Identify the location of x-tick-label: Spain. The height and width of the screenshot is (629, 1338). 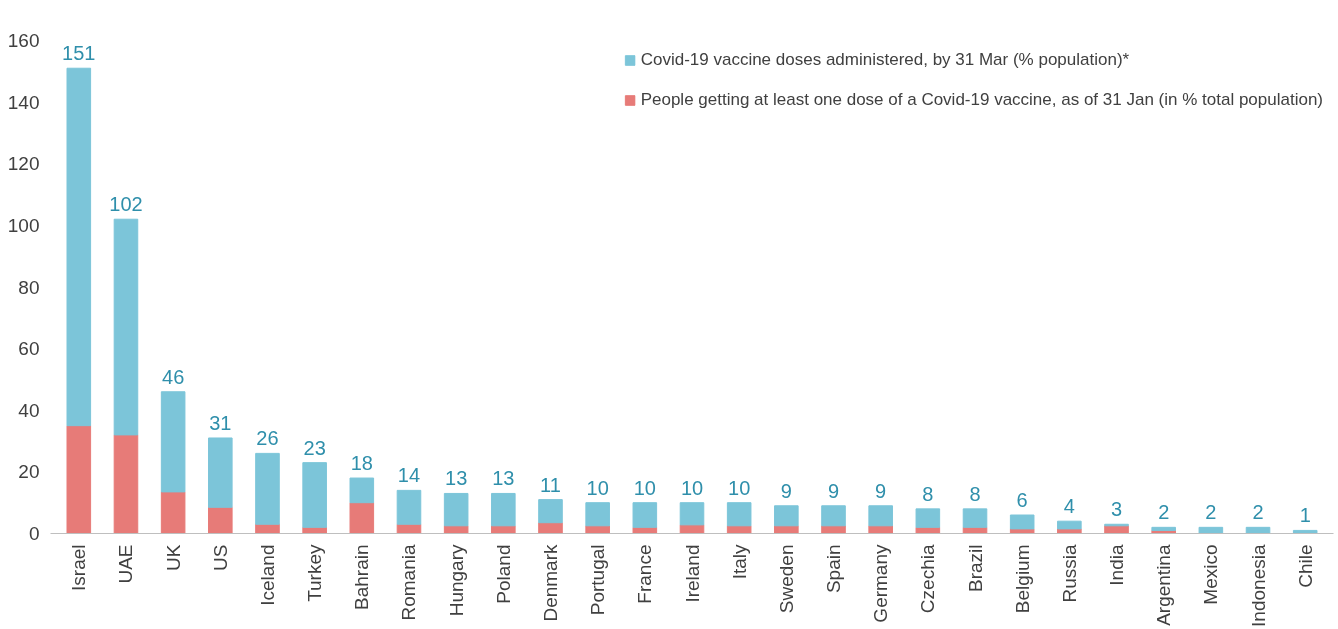
(834, 569).